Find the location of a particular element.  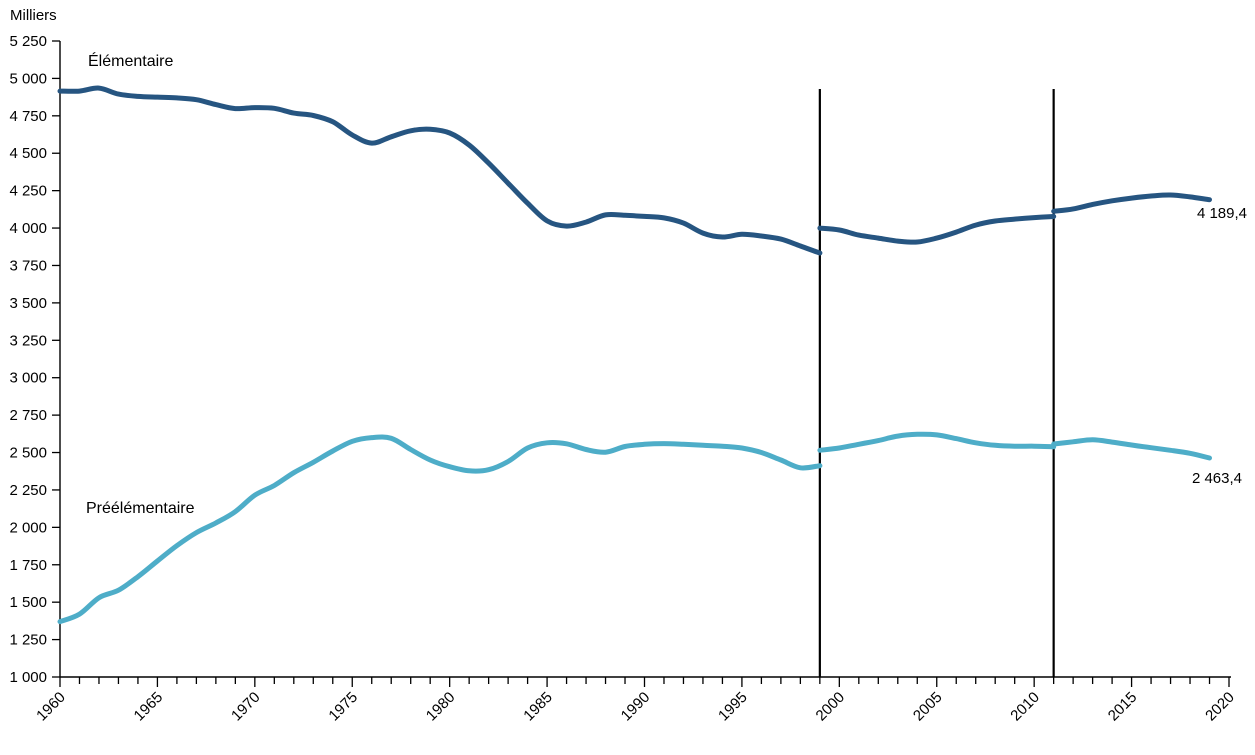

y-tick-label: 1 500 is located at coordinates (28, 602).